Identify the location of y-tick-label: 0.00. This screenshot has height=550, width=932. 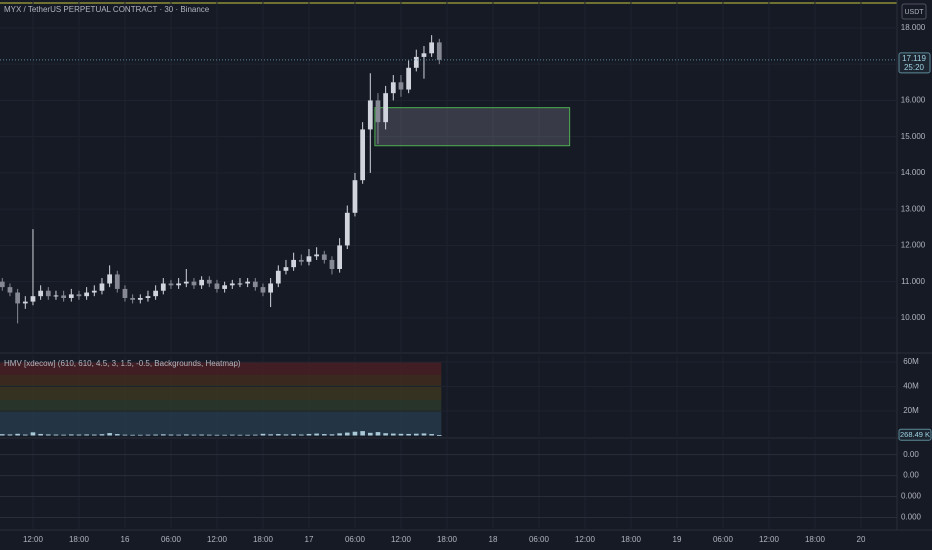
(911, 454).